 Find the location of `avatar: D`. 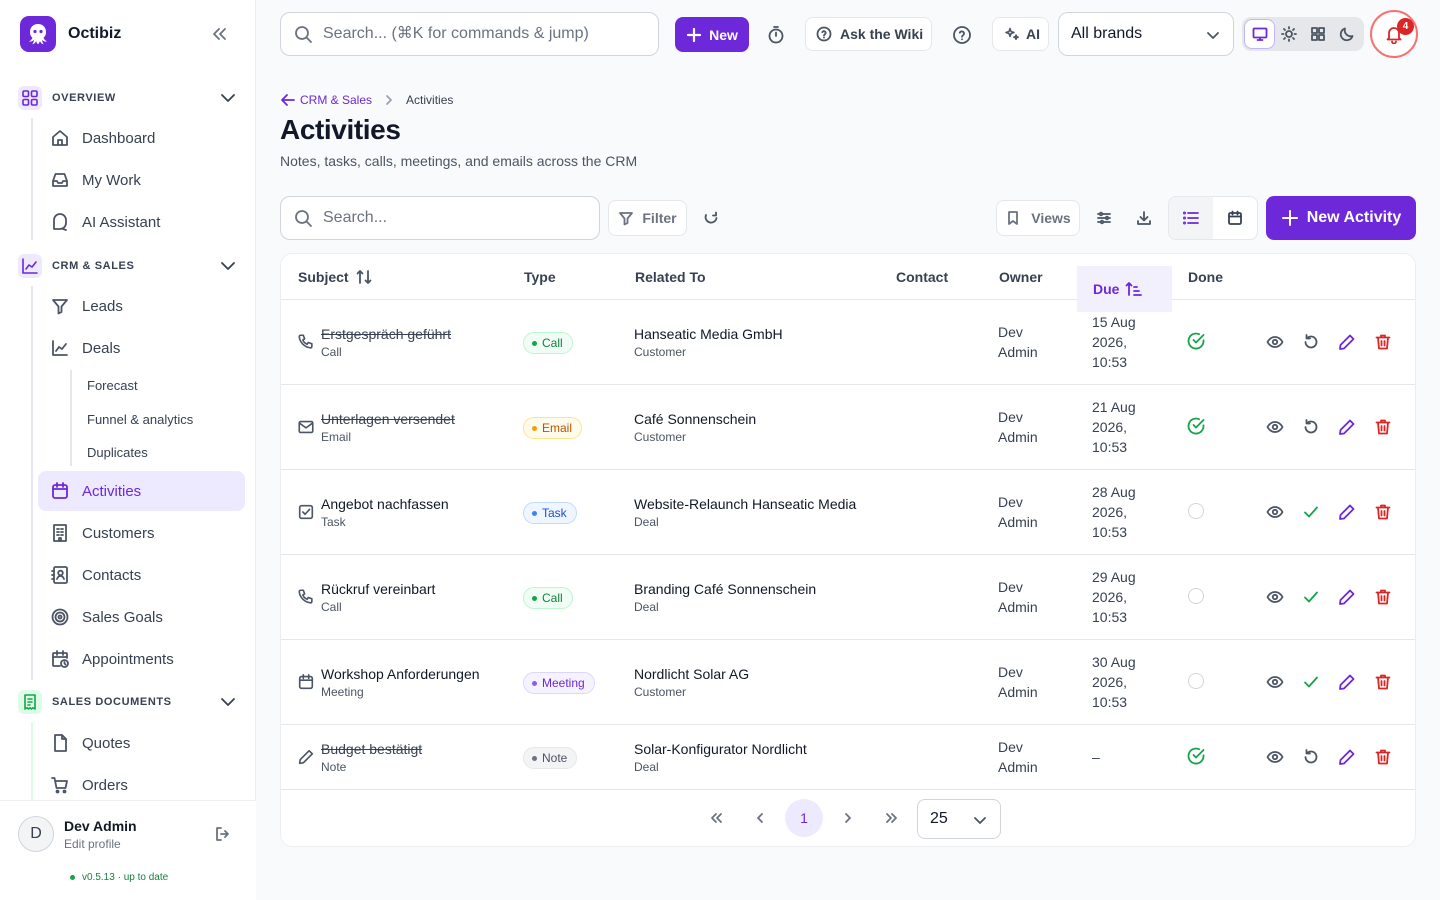

avatar: D is located at coordinates (36, 834).